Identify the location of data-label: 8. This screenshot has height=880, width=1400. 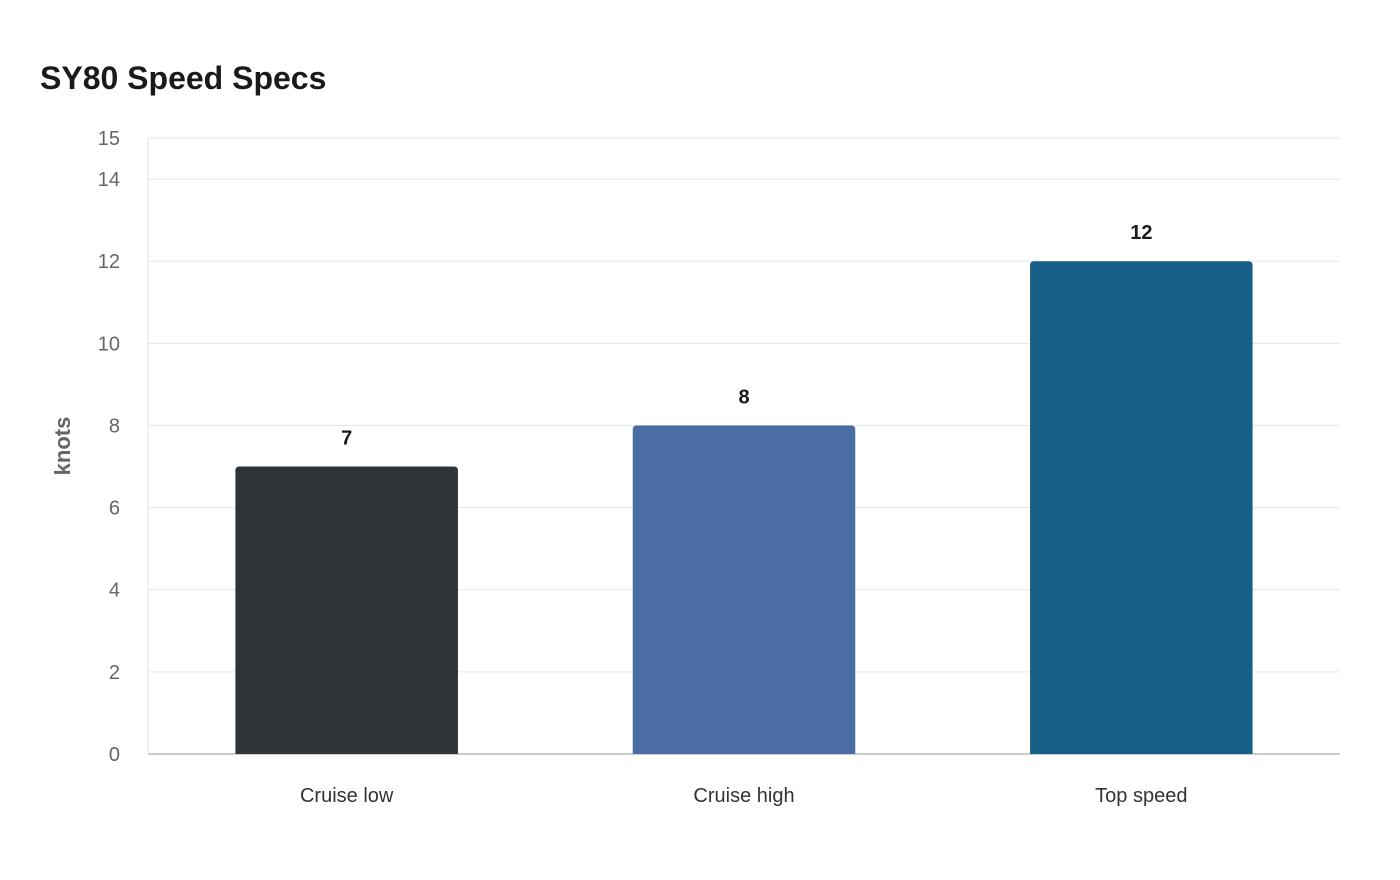
(743, 397).